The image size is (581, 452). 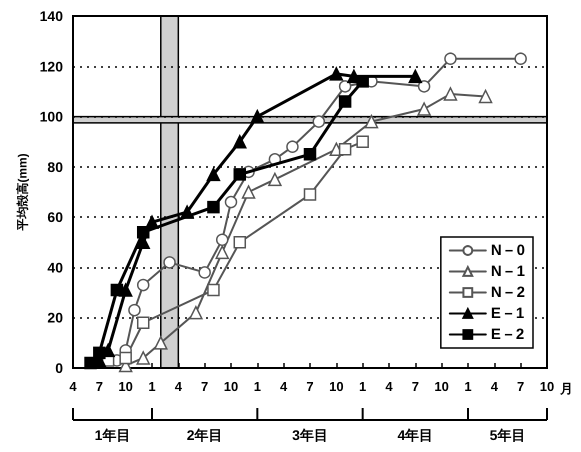 What do you see at coordinates (59, 368) in the screenshot?
I see `y-tick-label: 0` at bounding box center [59, 368].